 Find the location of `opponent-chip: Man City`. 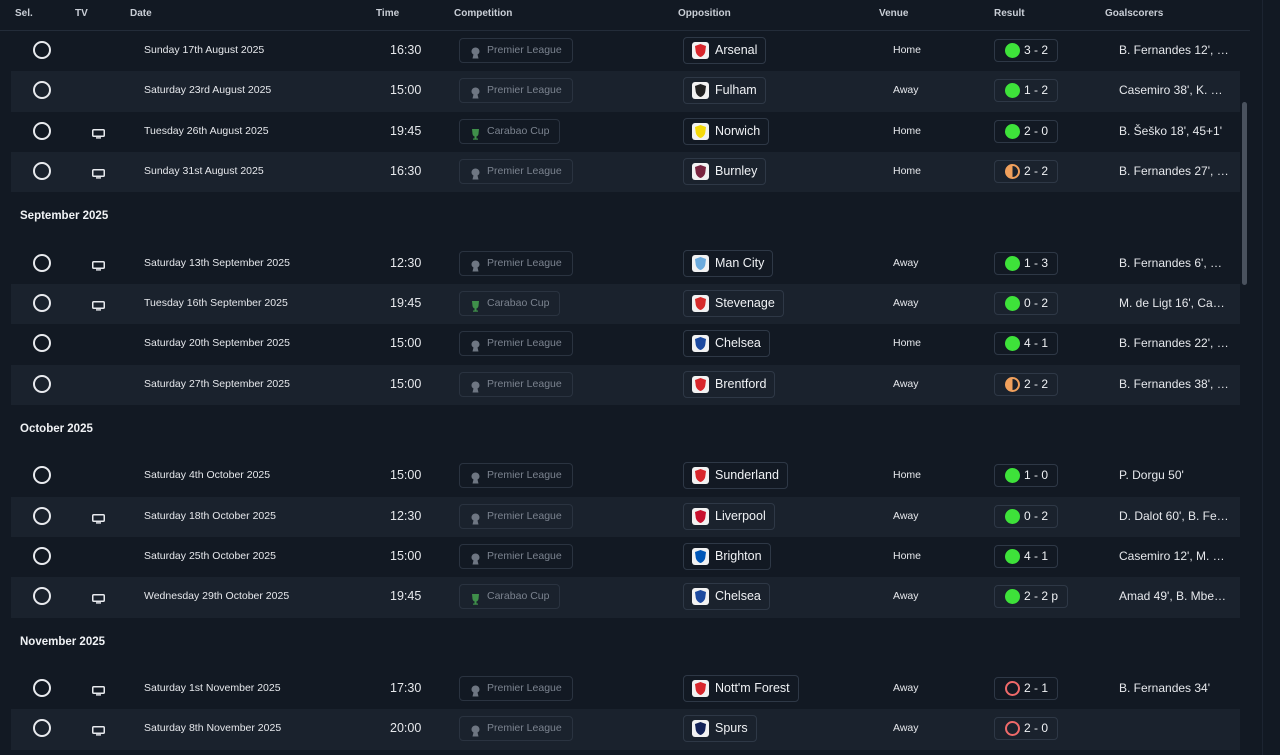

opponent-chip: Man City is located at coordinates (728, 263).